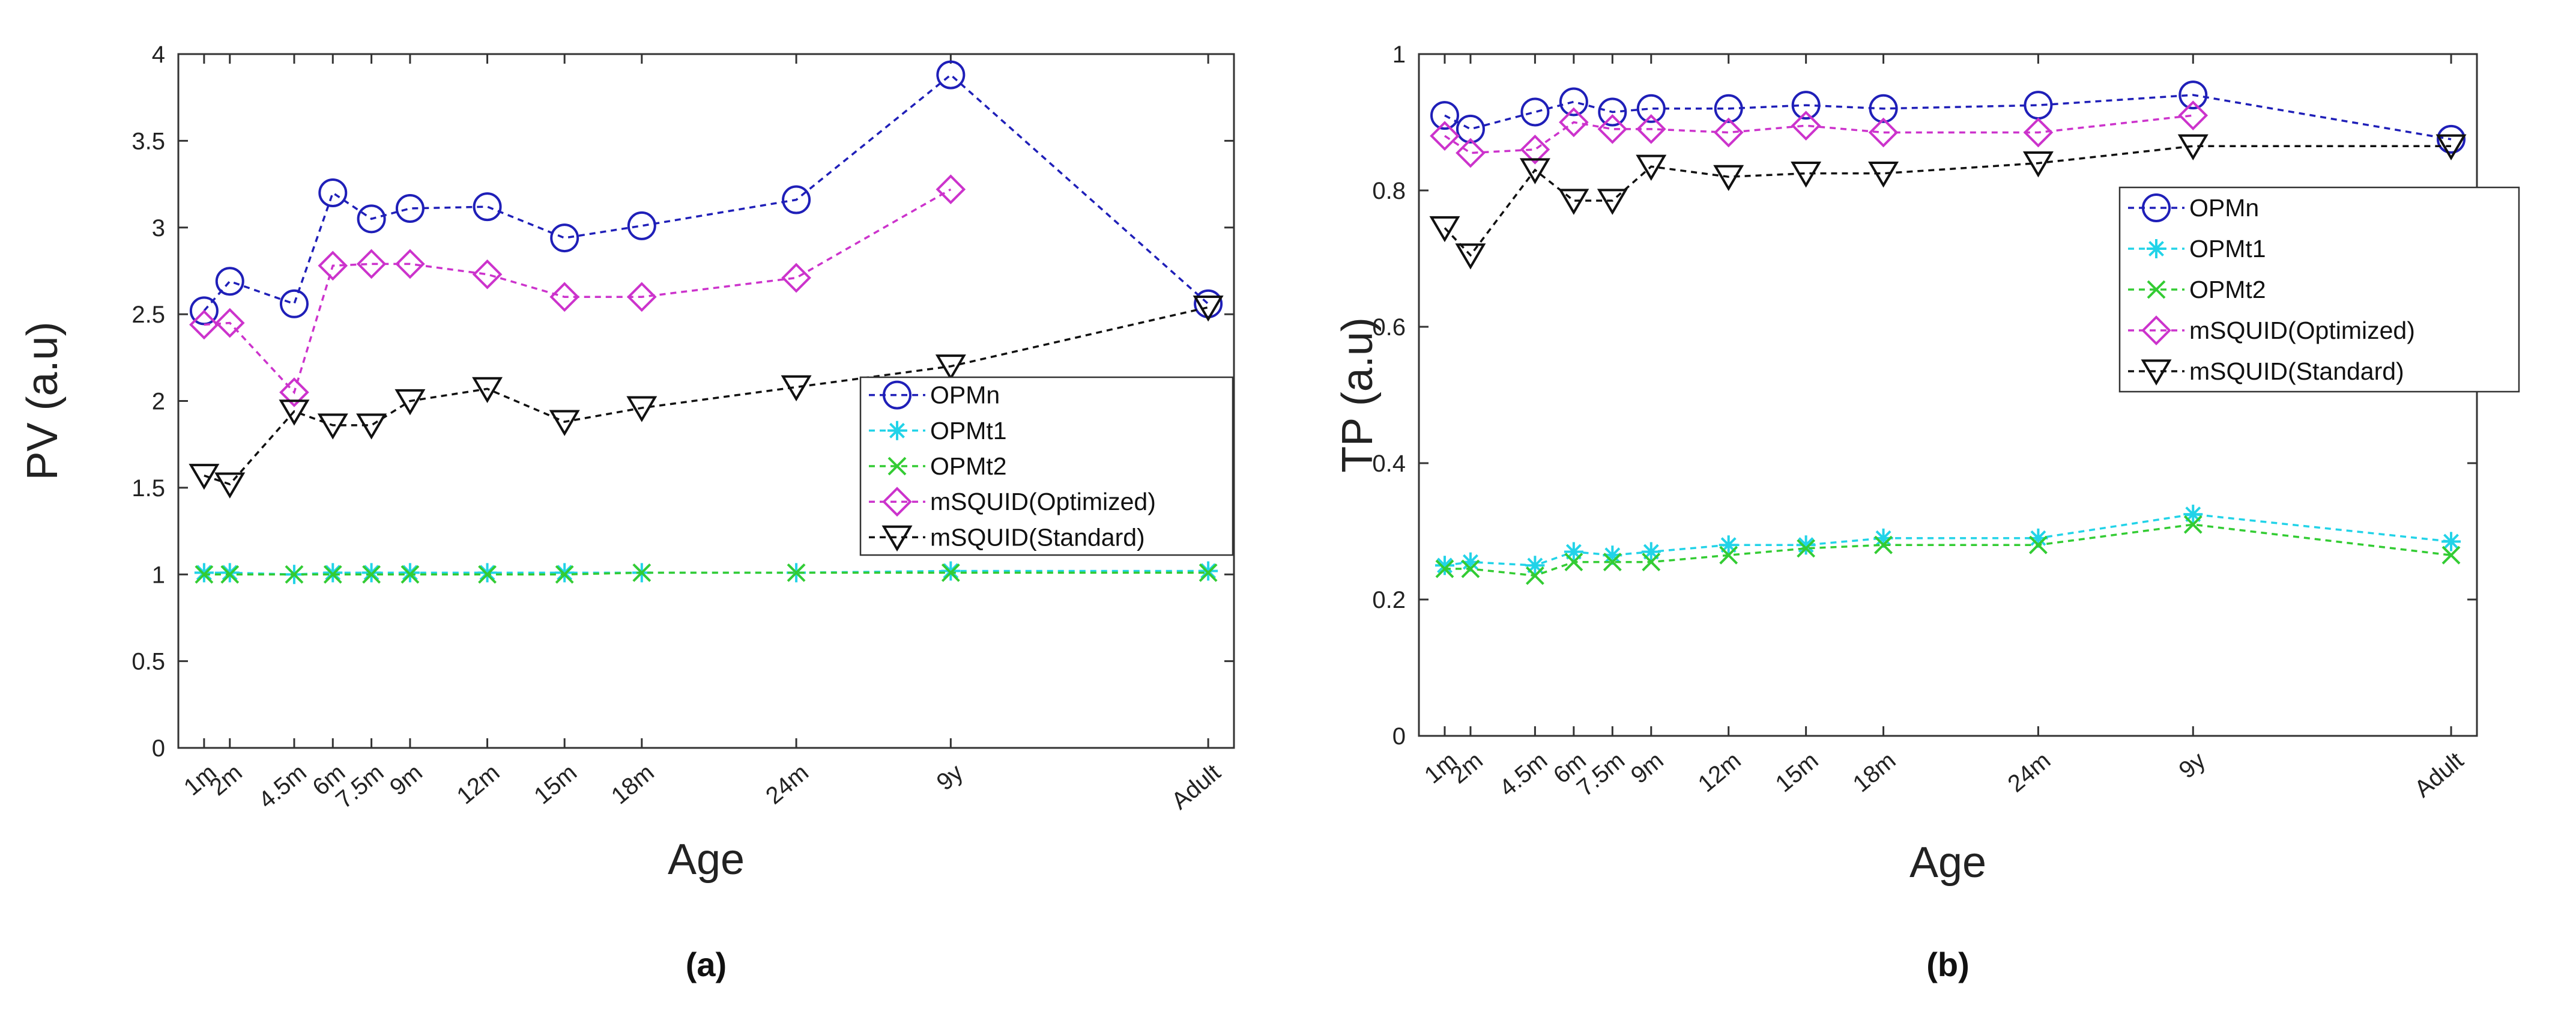 The image size is (2576, 1011). Describe the element at coordinates (158, 402) in the screenshot. I see `y-tick-label: 2` at that location.